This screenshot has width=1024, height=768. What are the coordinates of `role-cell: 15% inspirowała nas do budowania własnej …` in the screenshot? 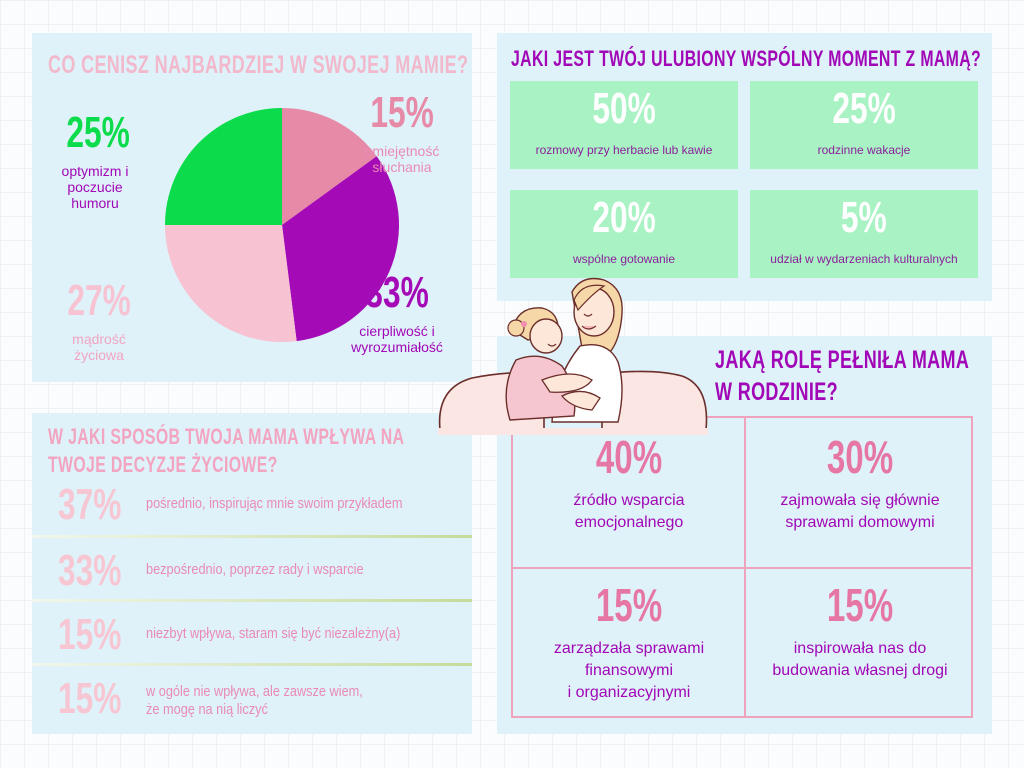 It's located at (860, 629).